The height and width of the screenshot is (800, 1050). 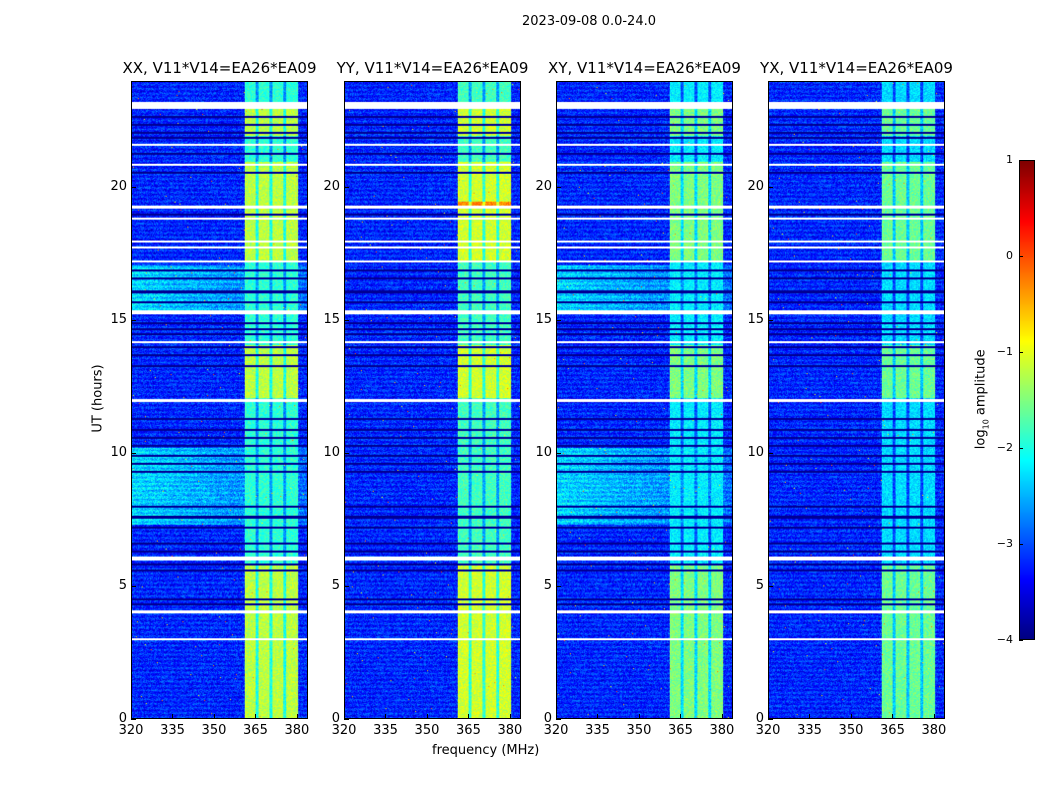 I want to click on panel-title: XX, V11*V14=EA26*EA09, so click(x=219, y=68).